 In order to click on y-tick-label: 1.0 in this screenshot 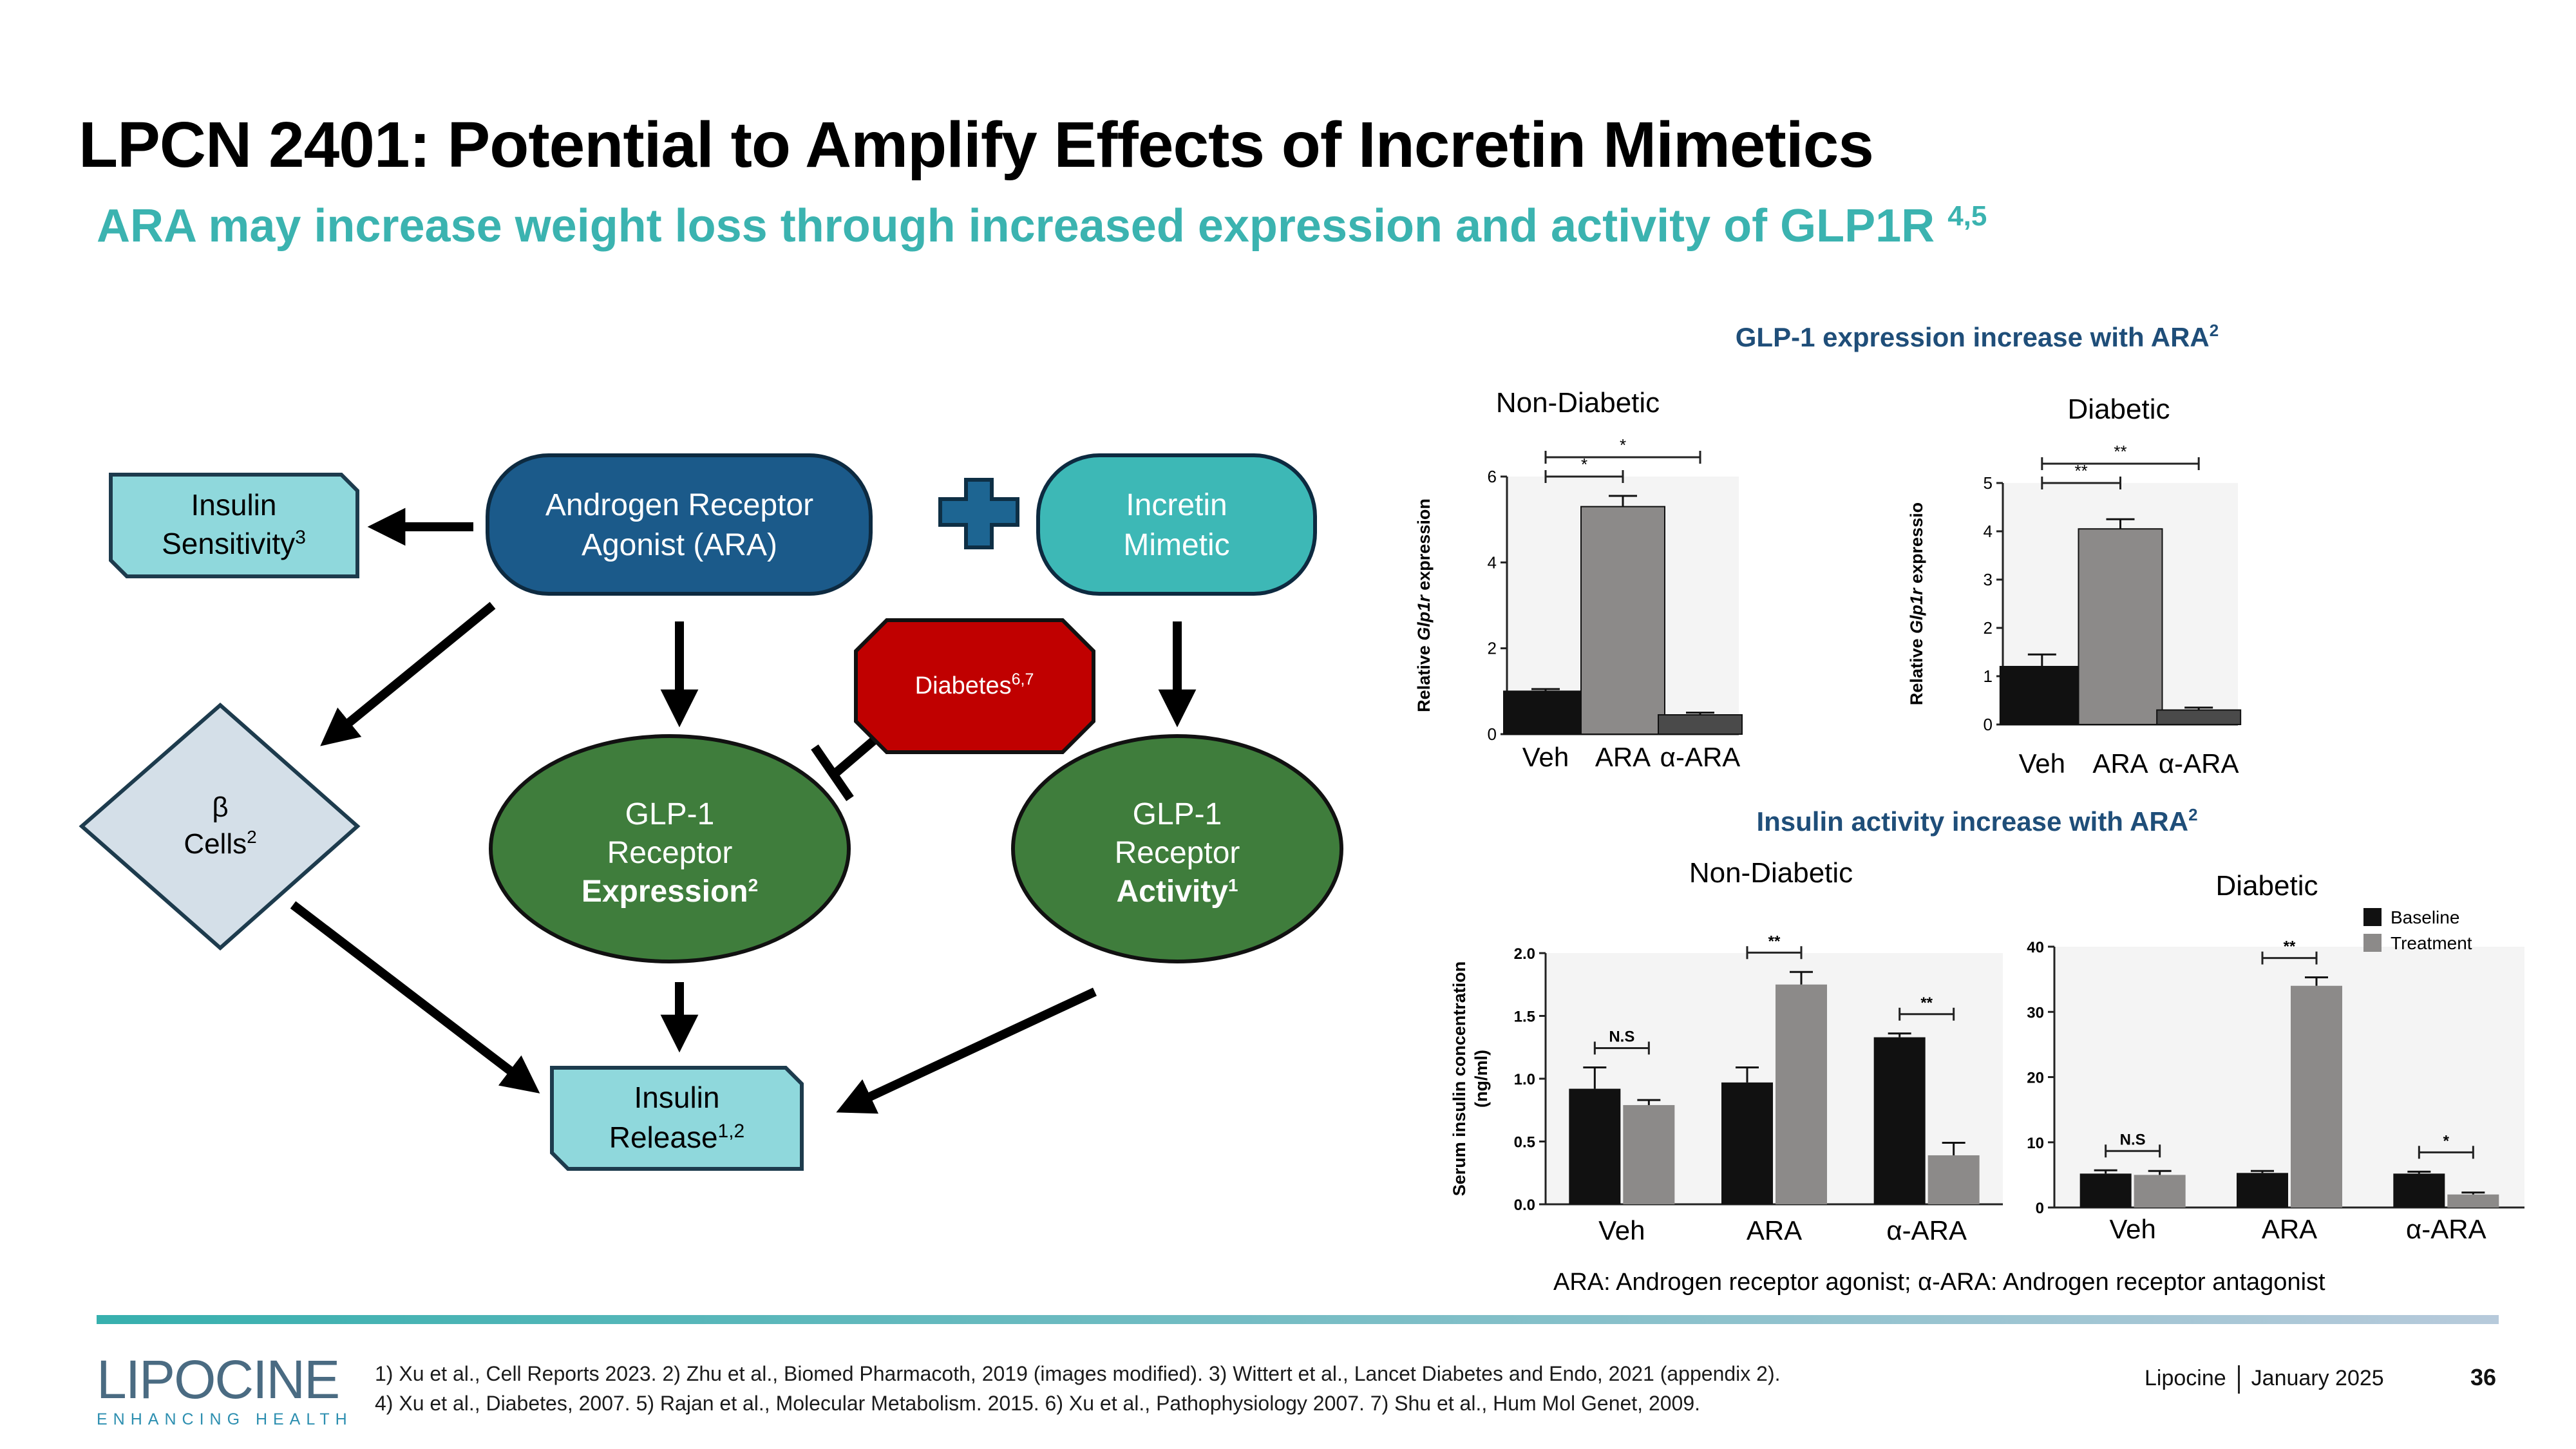, I will do `click(1525, 1079)`.